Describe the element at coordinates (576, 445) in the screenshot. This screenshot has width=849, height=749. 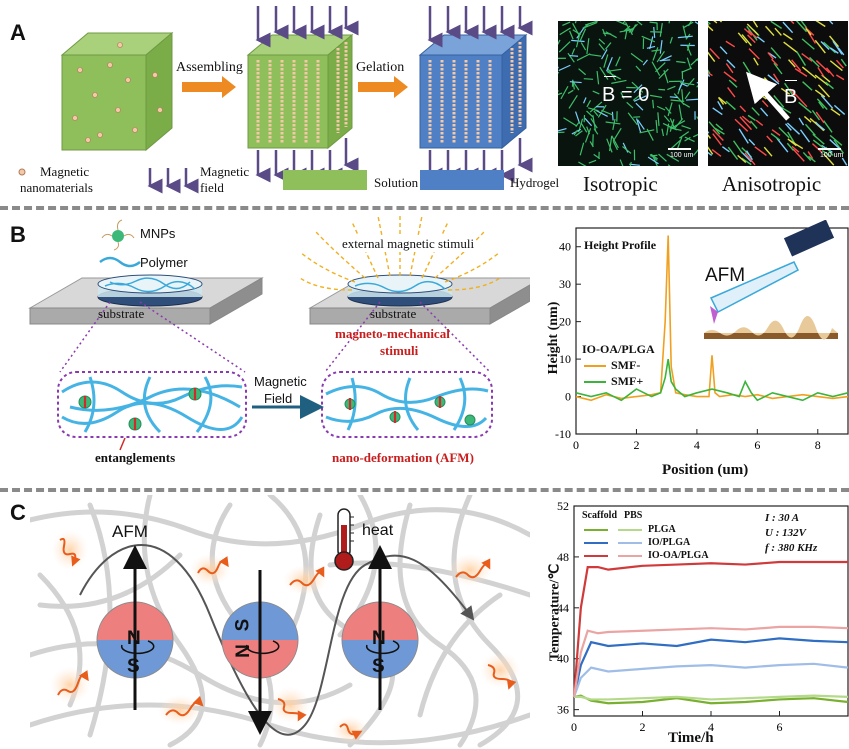
I see `x-tick-label: 0` at that location.